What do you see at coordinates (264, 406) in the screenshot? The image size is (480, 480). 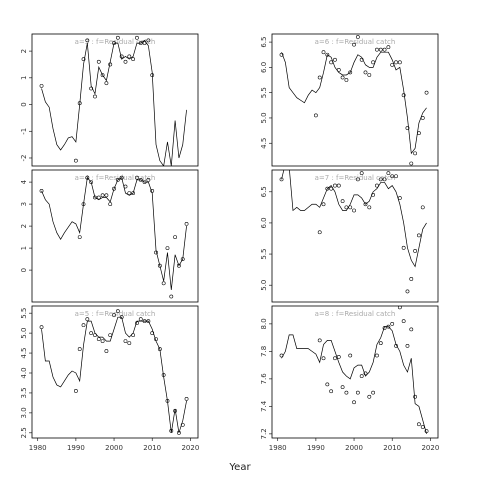 I see `y-tick-label: 7.4` at bounding box center [264, 406].